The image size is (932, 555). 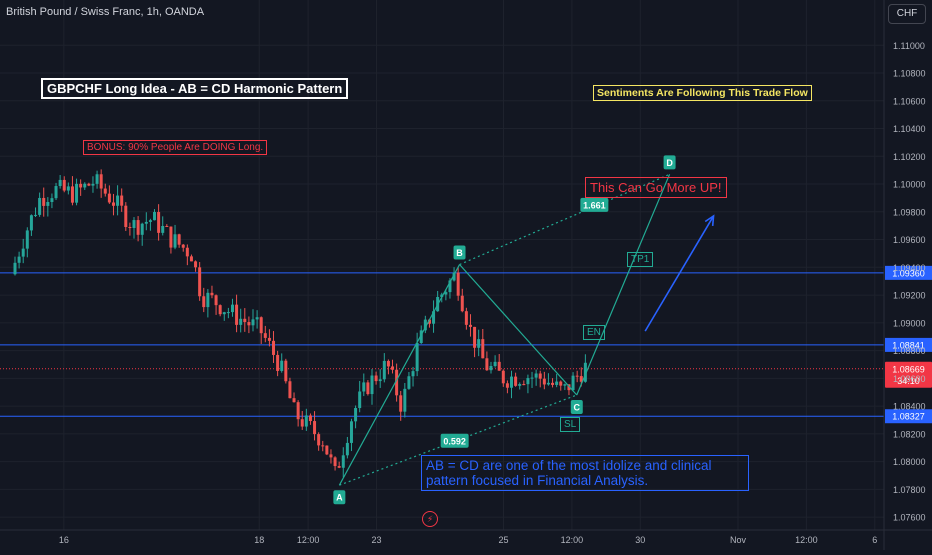 What do you see at coordinates (909, 212) in the screenshot?
I see `y-tick-label: 1.09800` at bounding box center [909, 212].